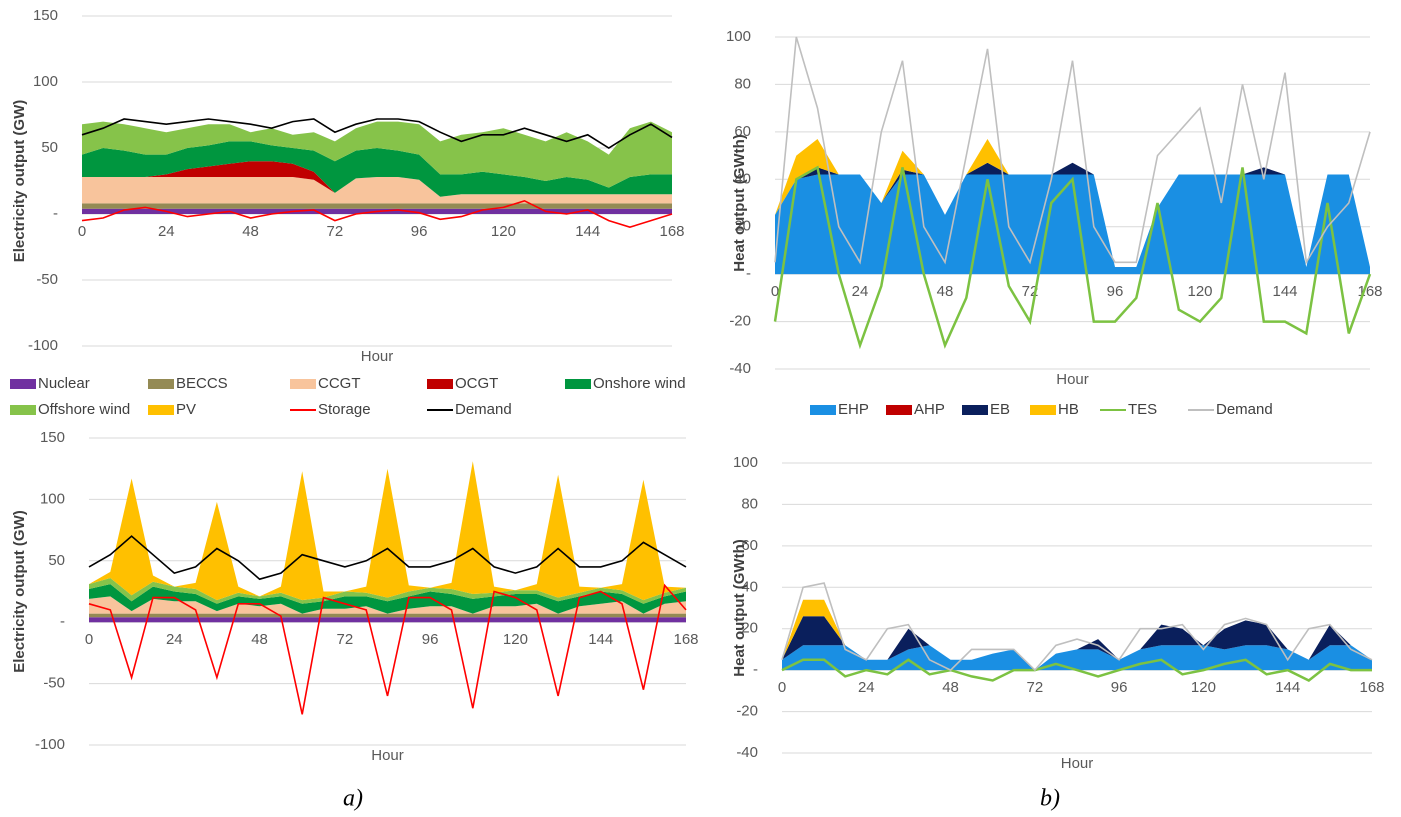 The image size is (1401, 817). What do you see at coordinates (476, 383) in the screenshot?
I see `legend-label: OCGT` at bounding box center [476, 383].